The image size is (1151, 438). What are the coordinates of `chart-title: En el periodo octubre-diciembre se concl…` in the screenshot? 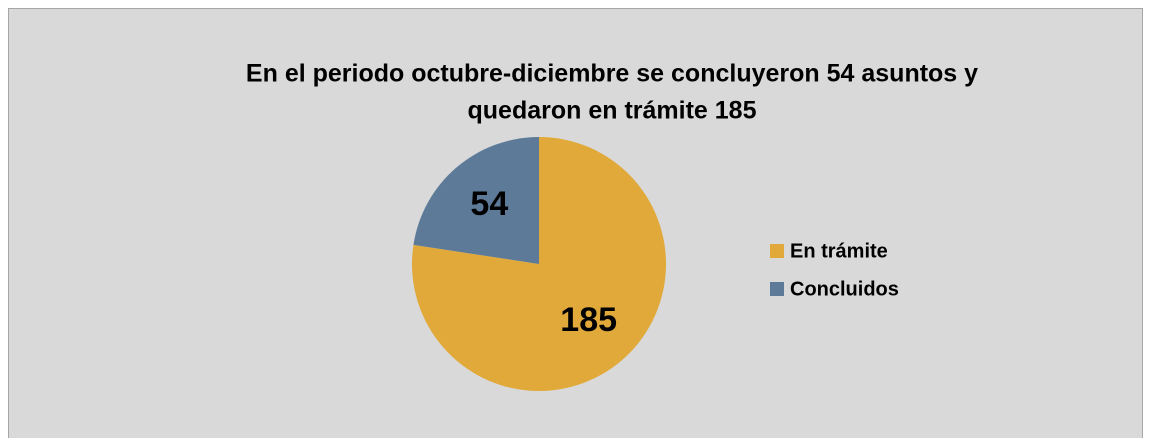 It's located at (612, 74).